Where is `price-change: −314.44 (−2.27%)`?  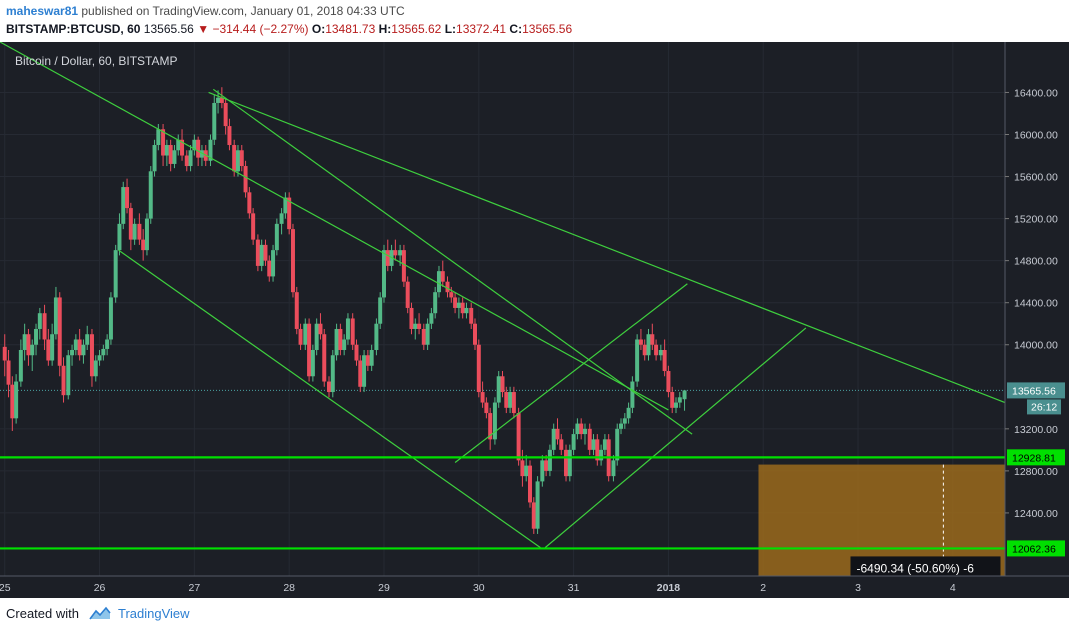
price-change: −314.44 (−2.27%) is located at coordinates (260, 29).